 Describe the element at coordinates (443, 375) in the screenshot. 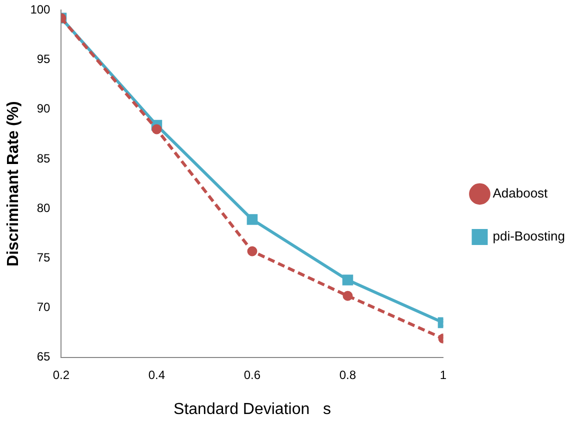

I see `x-tick-label: 1` at that location.